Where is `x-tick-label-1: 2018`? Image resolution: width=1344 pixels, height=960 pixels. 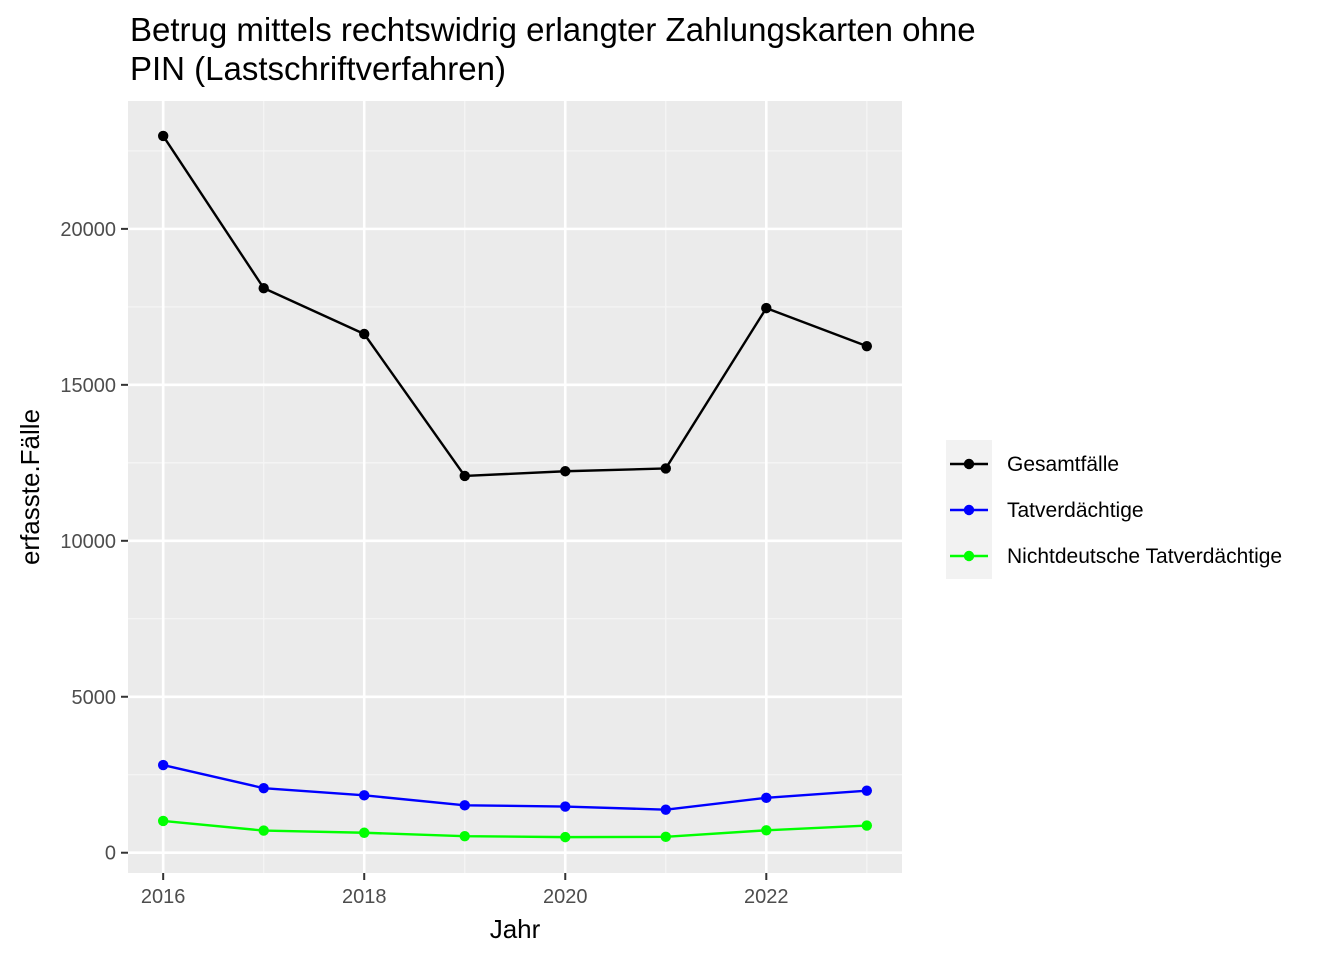
x-tick-label-1: 2018 is located at coordinates (364, 897).